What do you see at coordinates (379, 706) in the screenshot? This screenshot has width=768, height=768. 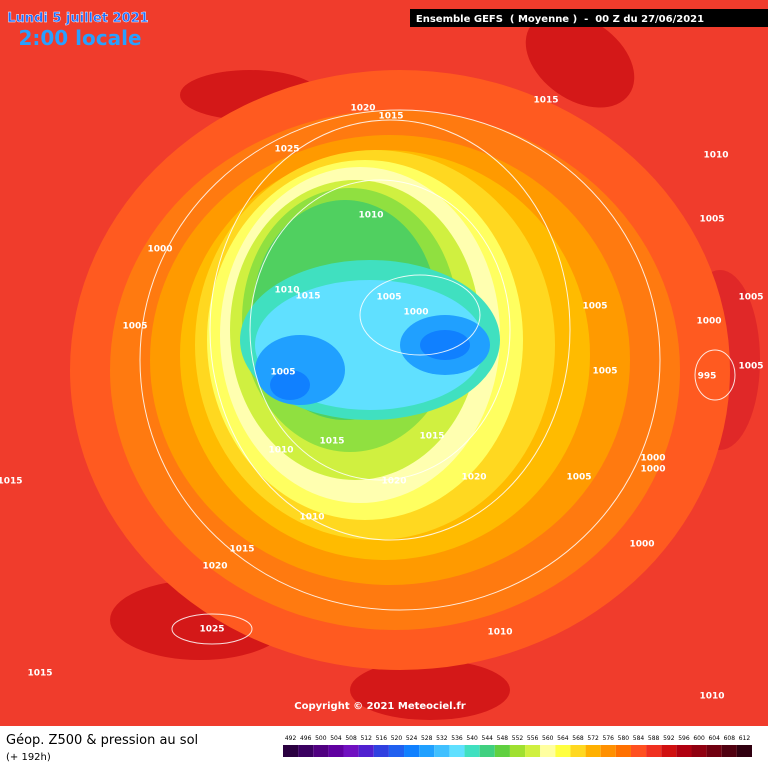 I see `copyright: Copyright © 2021 Meteociel.fr` at bounding box center [379, 706].